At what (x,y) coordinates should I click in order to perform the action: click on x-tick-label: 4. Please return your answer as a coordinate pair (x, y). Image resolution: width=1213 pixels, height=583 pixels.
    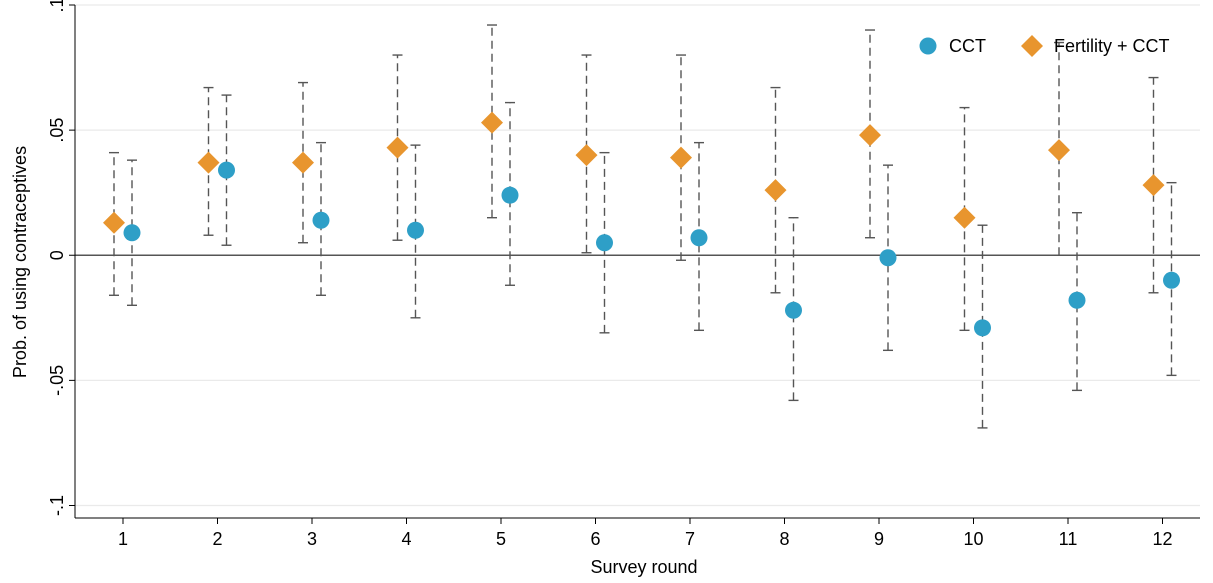
    Looking at the image, I should click on (406, 539).